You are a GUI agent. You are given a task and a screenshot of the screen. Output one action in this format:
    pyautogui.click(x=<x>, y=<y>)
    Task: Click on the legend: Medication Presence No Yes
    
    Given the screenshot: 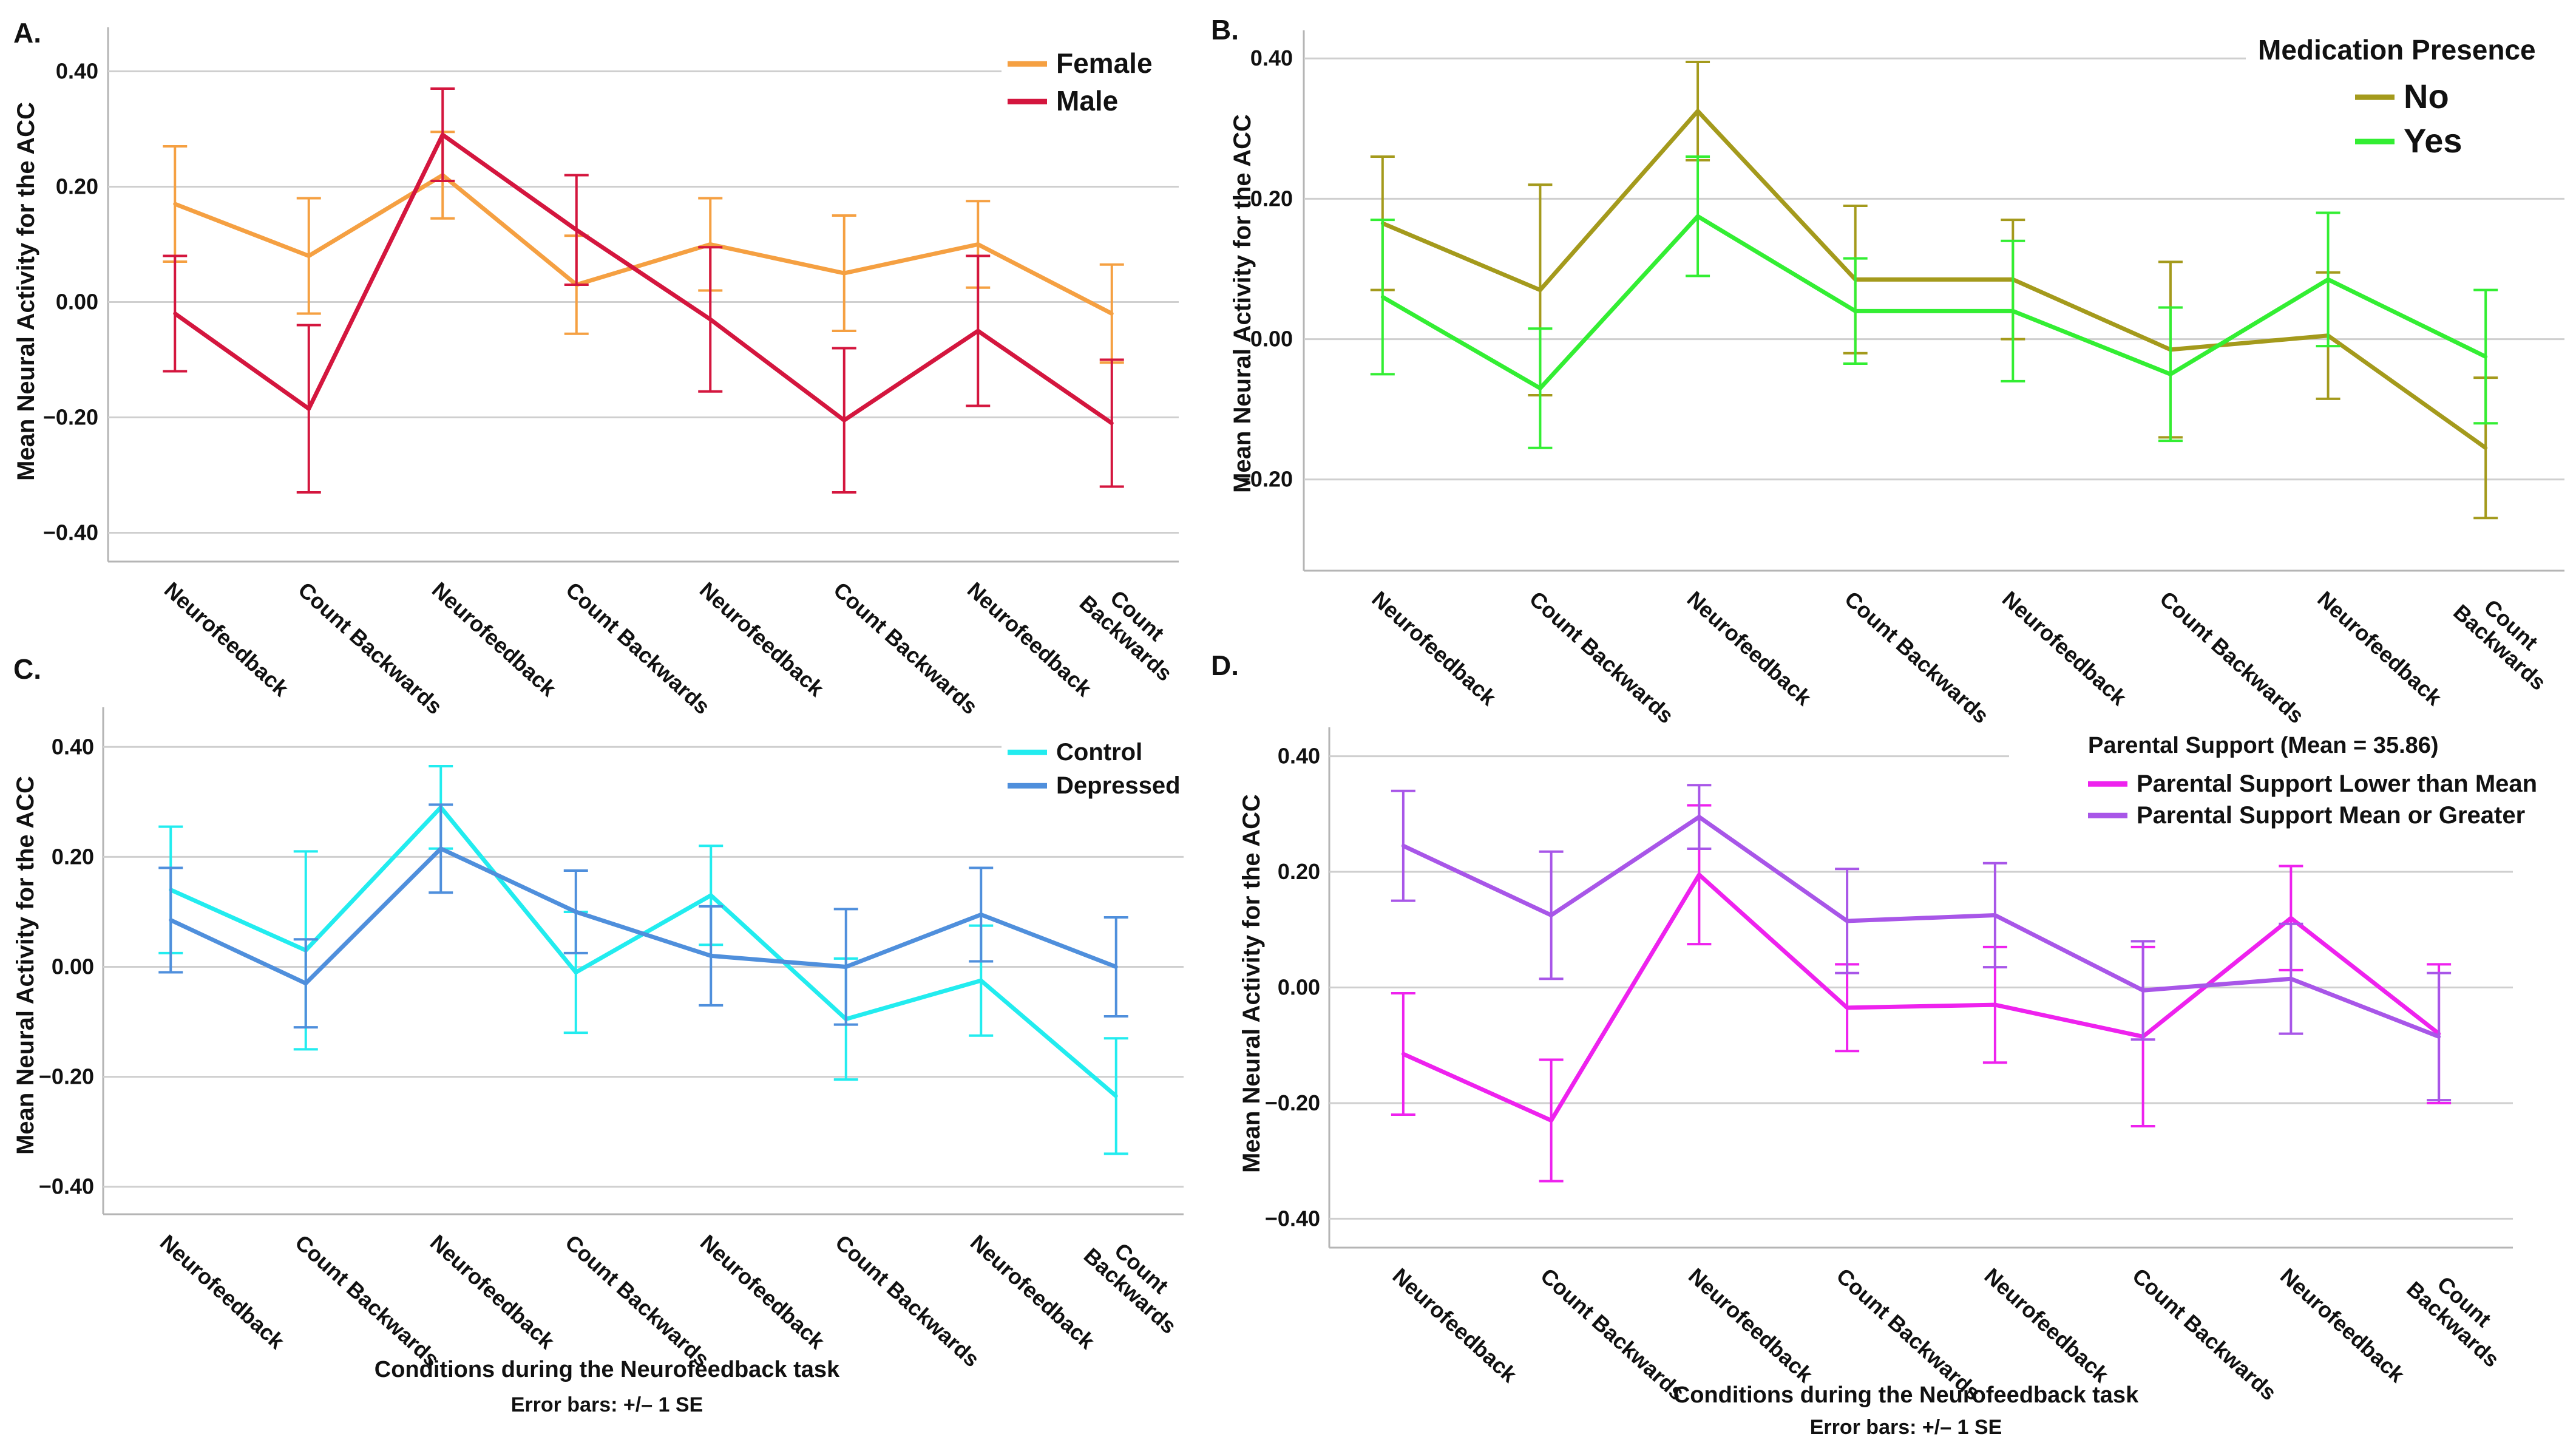 What is the action you would take?
    pyautogui.click(x=2397, y=97)
    